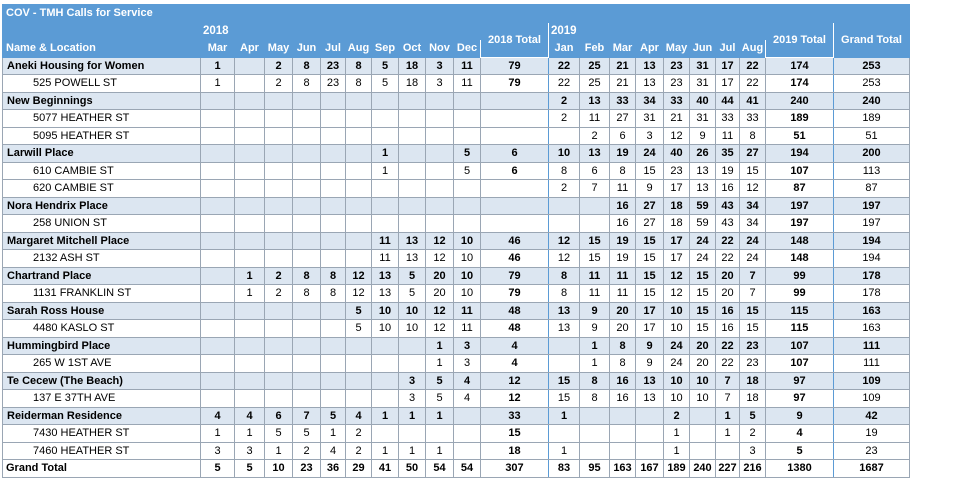  What do you see at coordinates (306, 48) in the screenshot?
I see `col-header-month: Jun` at bounding box center [306, 48].